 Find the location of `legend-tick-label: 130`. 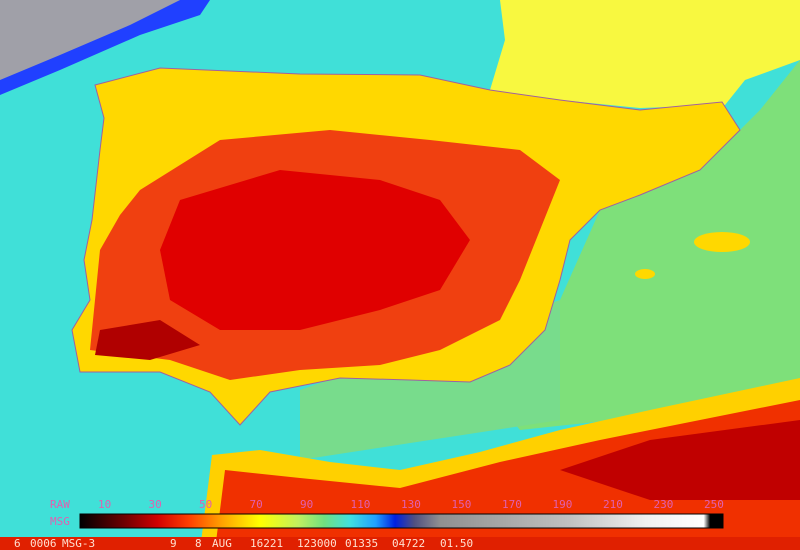

legend-tick-label: 130 is located at coordinates (411, 504).